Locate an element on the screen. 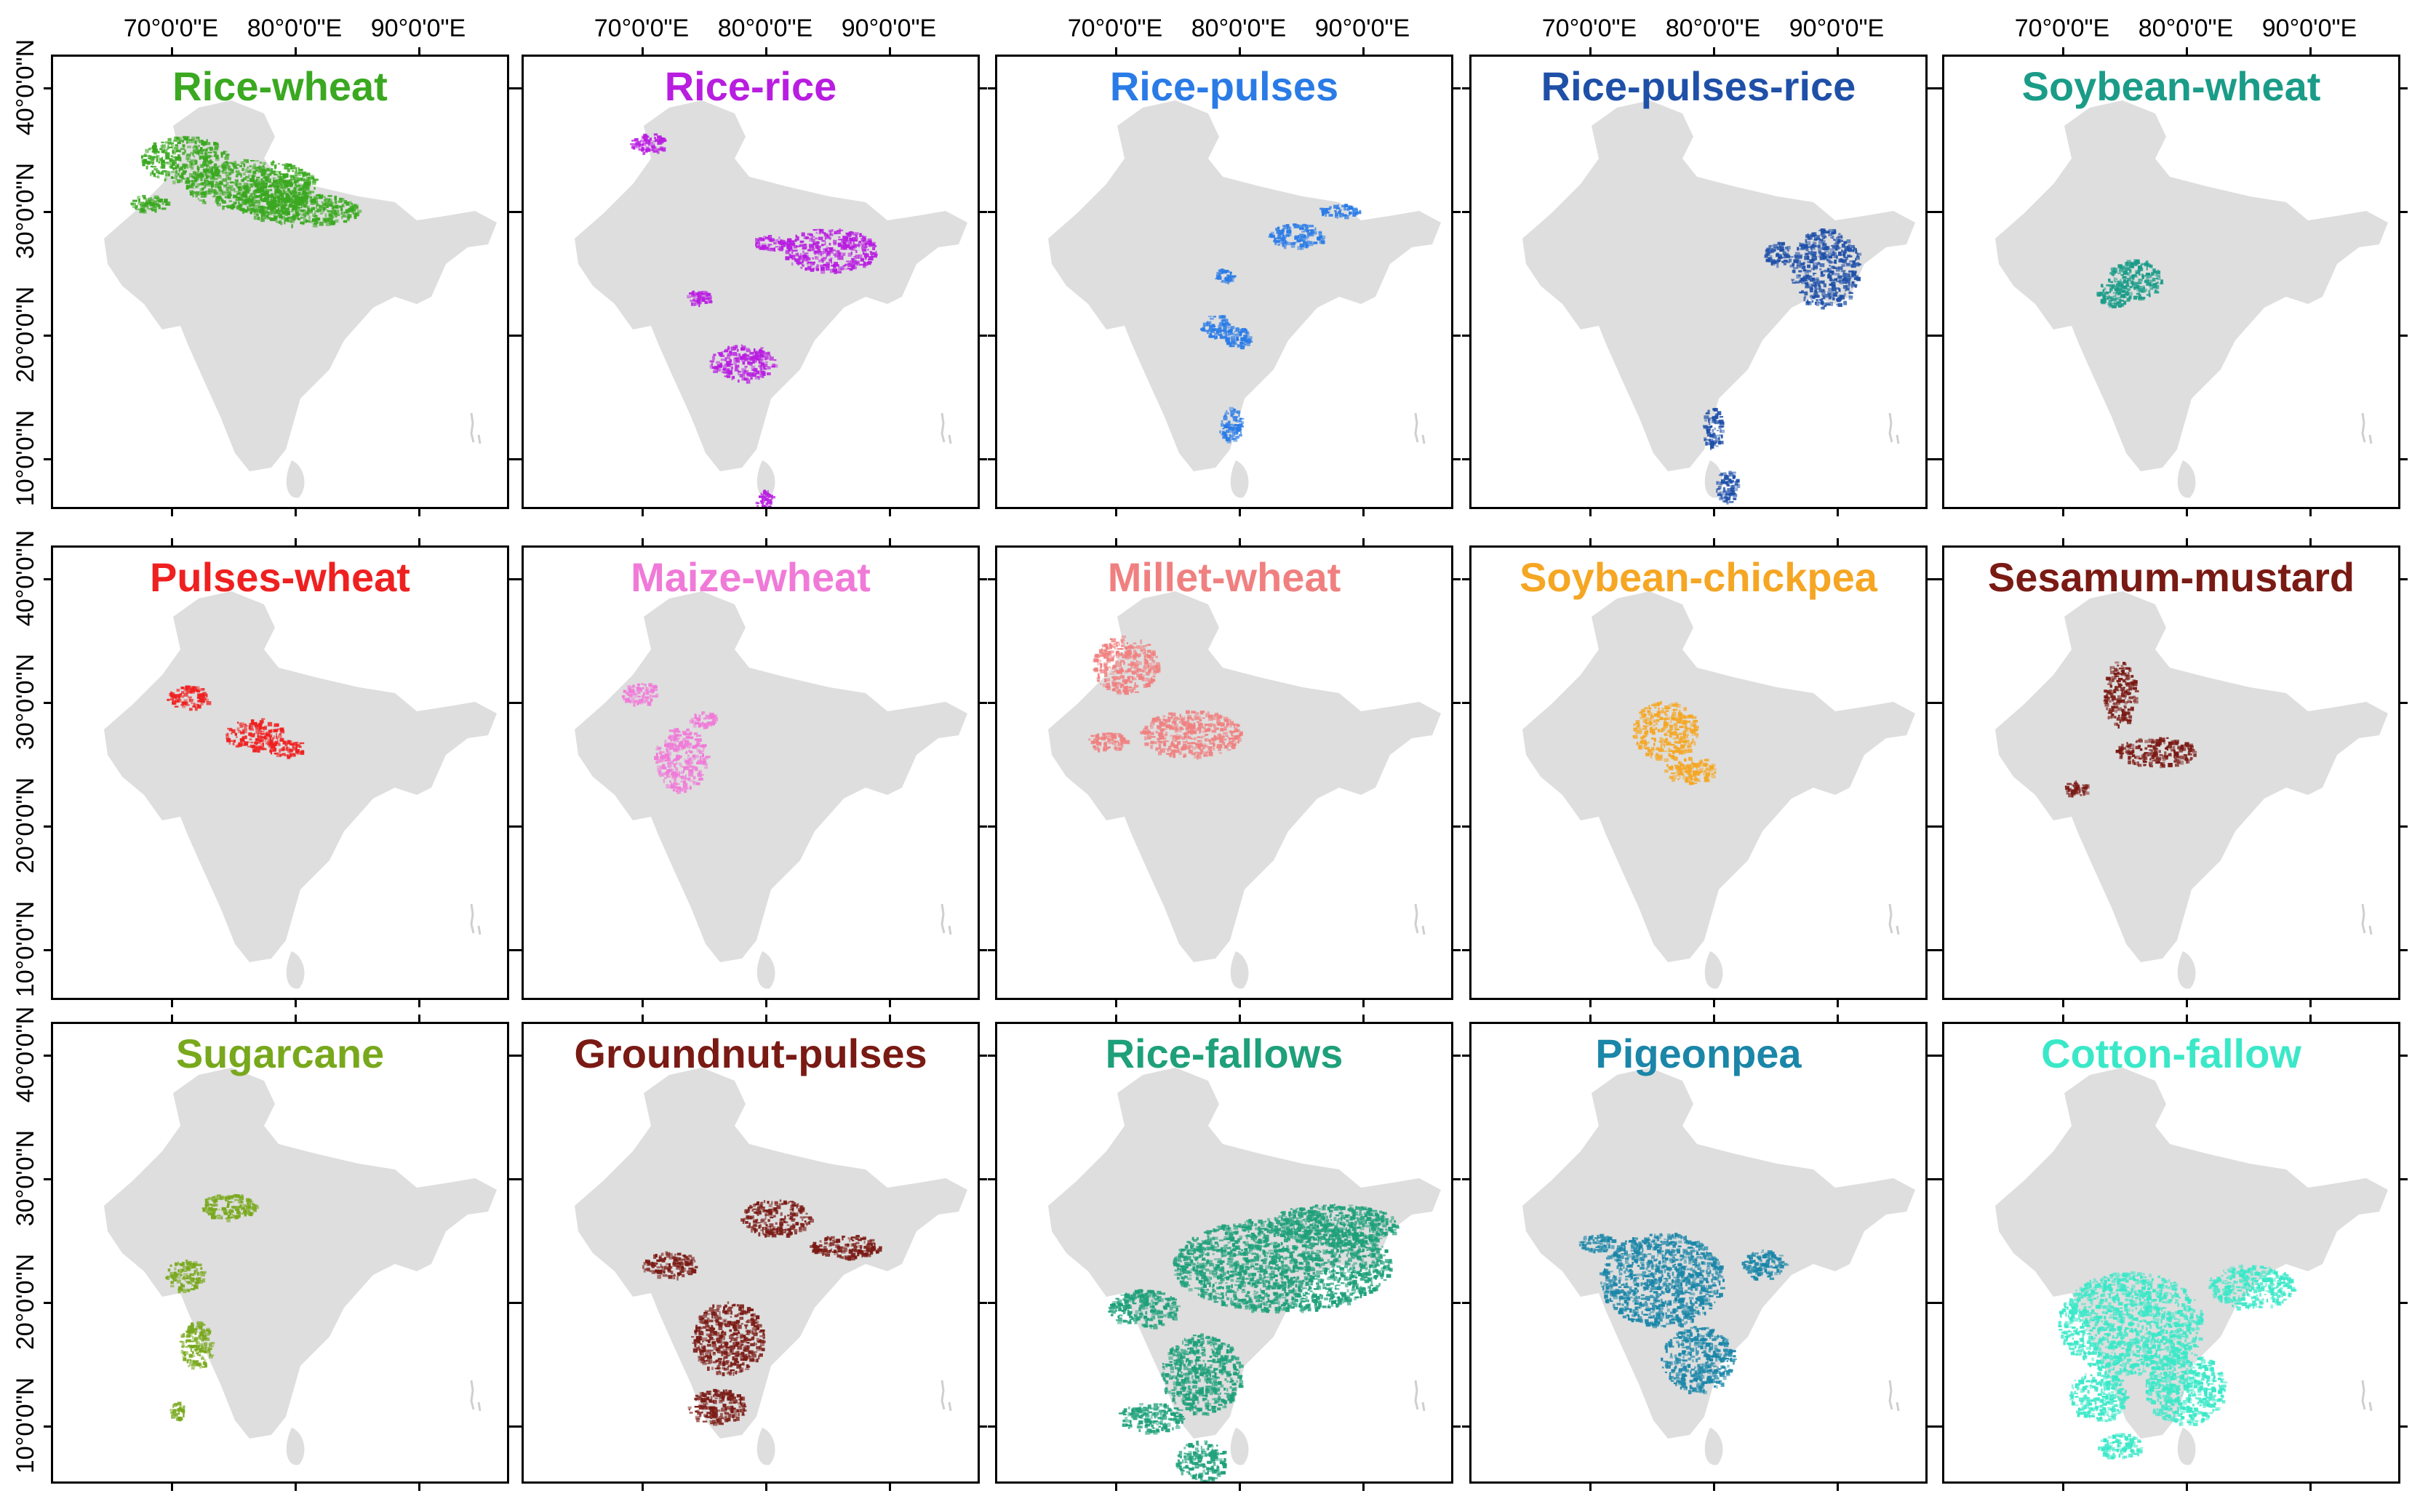 This screenshot has width=2420, height=1512. panel-title: Millet-wheat is located at coordinates (1224, 577).